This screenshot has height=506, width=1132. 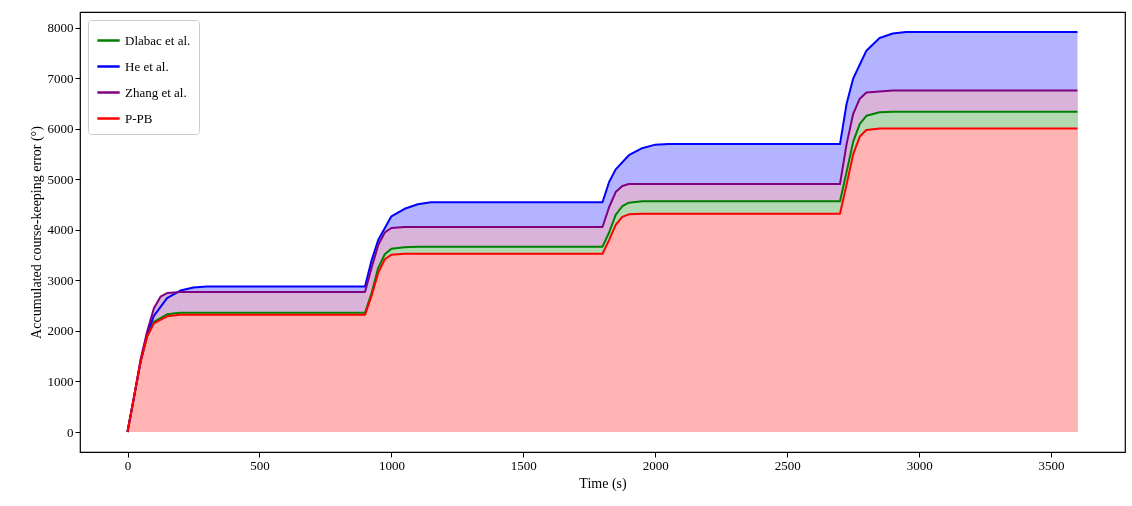 I want to click on legend-label: P-PB, so click(x=139, y=118).